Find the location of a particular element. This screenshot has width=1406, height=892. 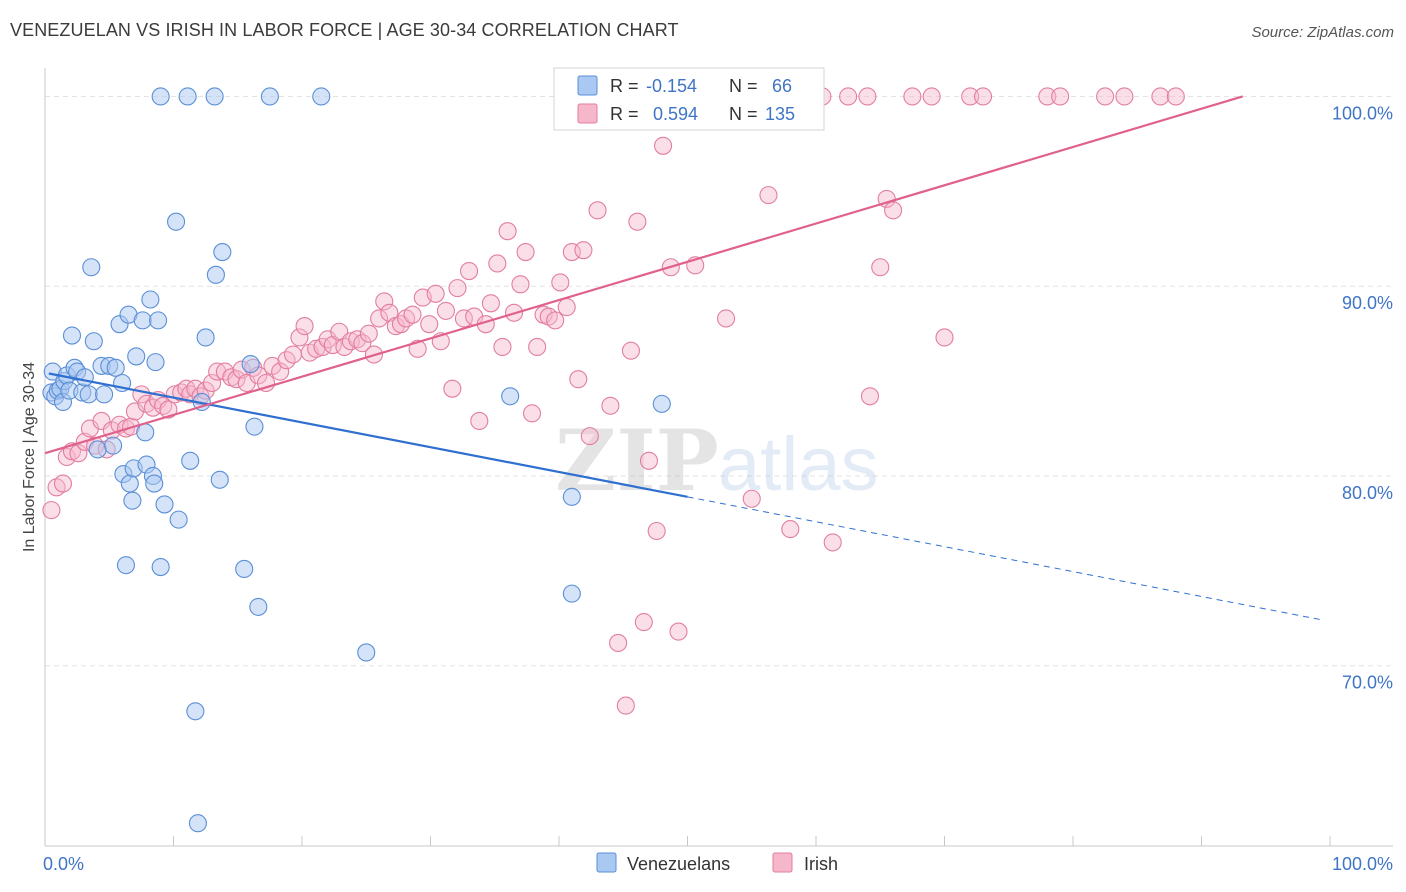

x-tick-label: 100.0% is located at coordinates (1362, 864).